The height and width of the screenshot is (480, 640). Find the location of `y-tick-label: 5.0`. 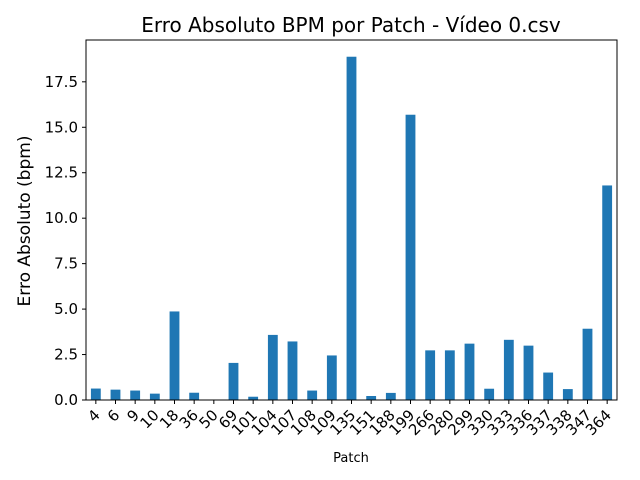

y-tick-label: 5.0 is located at coordinates (66, 309).